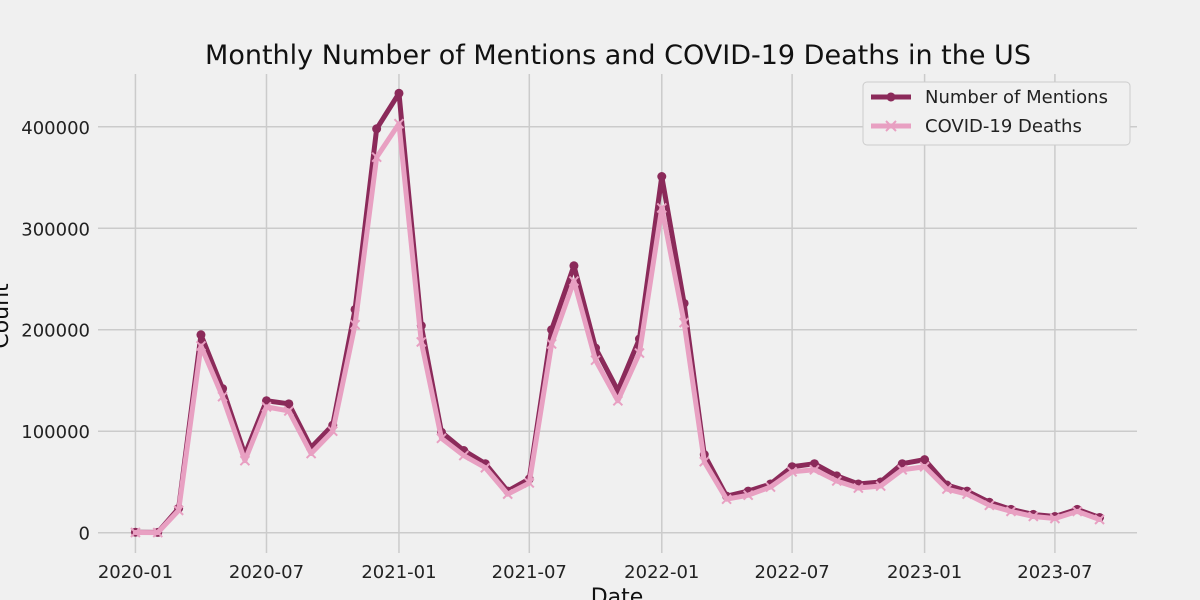 The width and height of the screenshot is (1200, 600). I want to click on y-axis: 0 100000 200000 300000 400000, so click(55, 331).